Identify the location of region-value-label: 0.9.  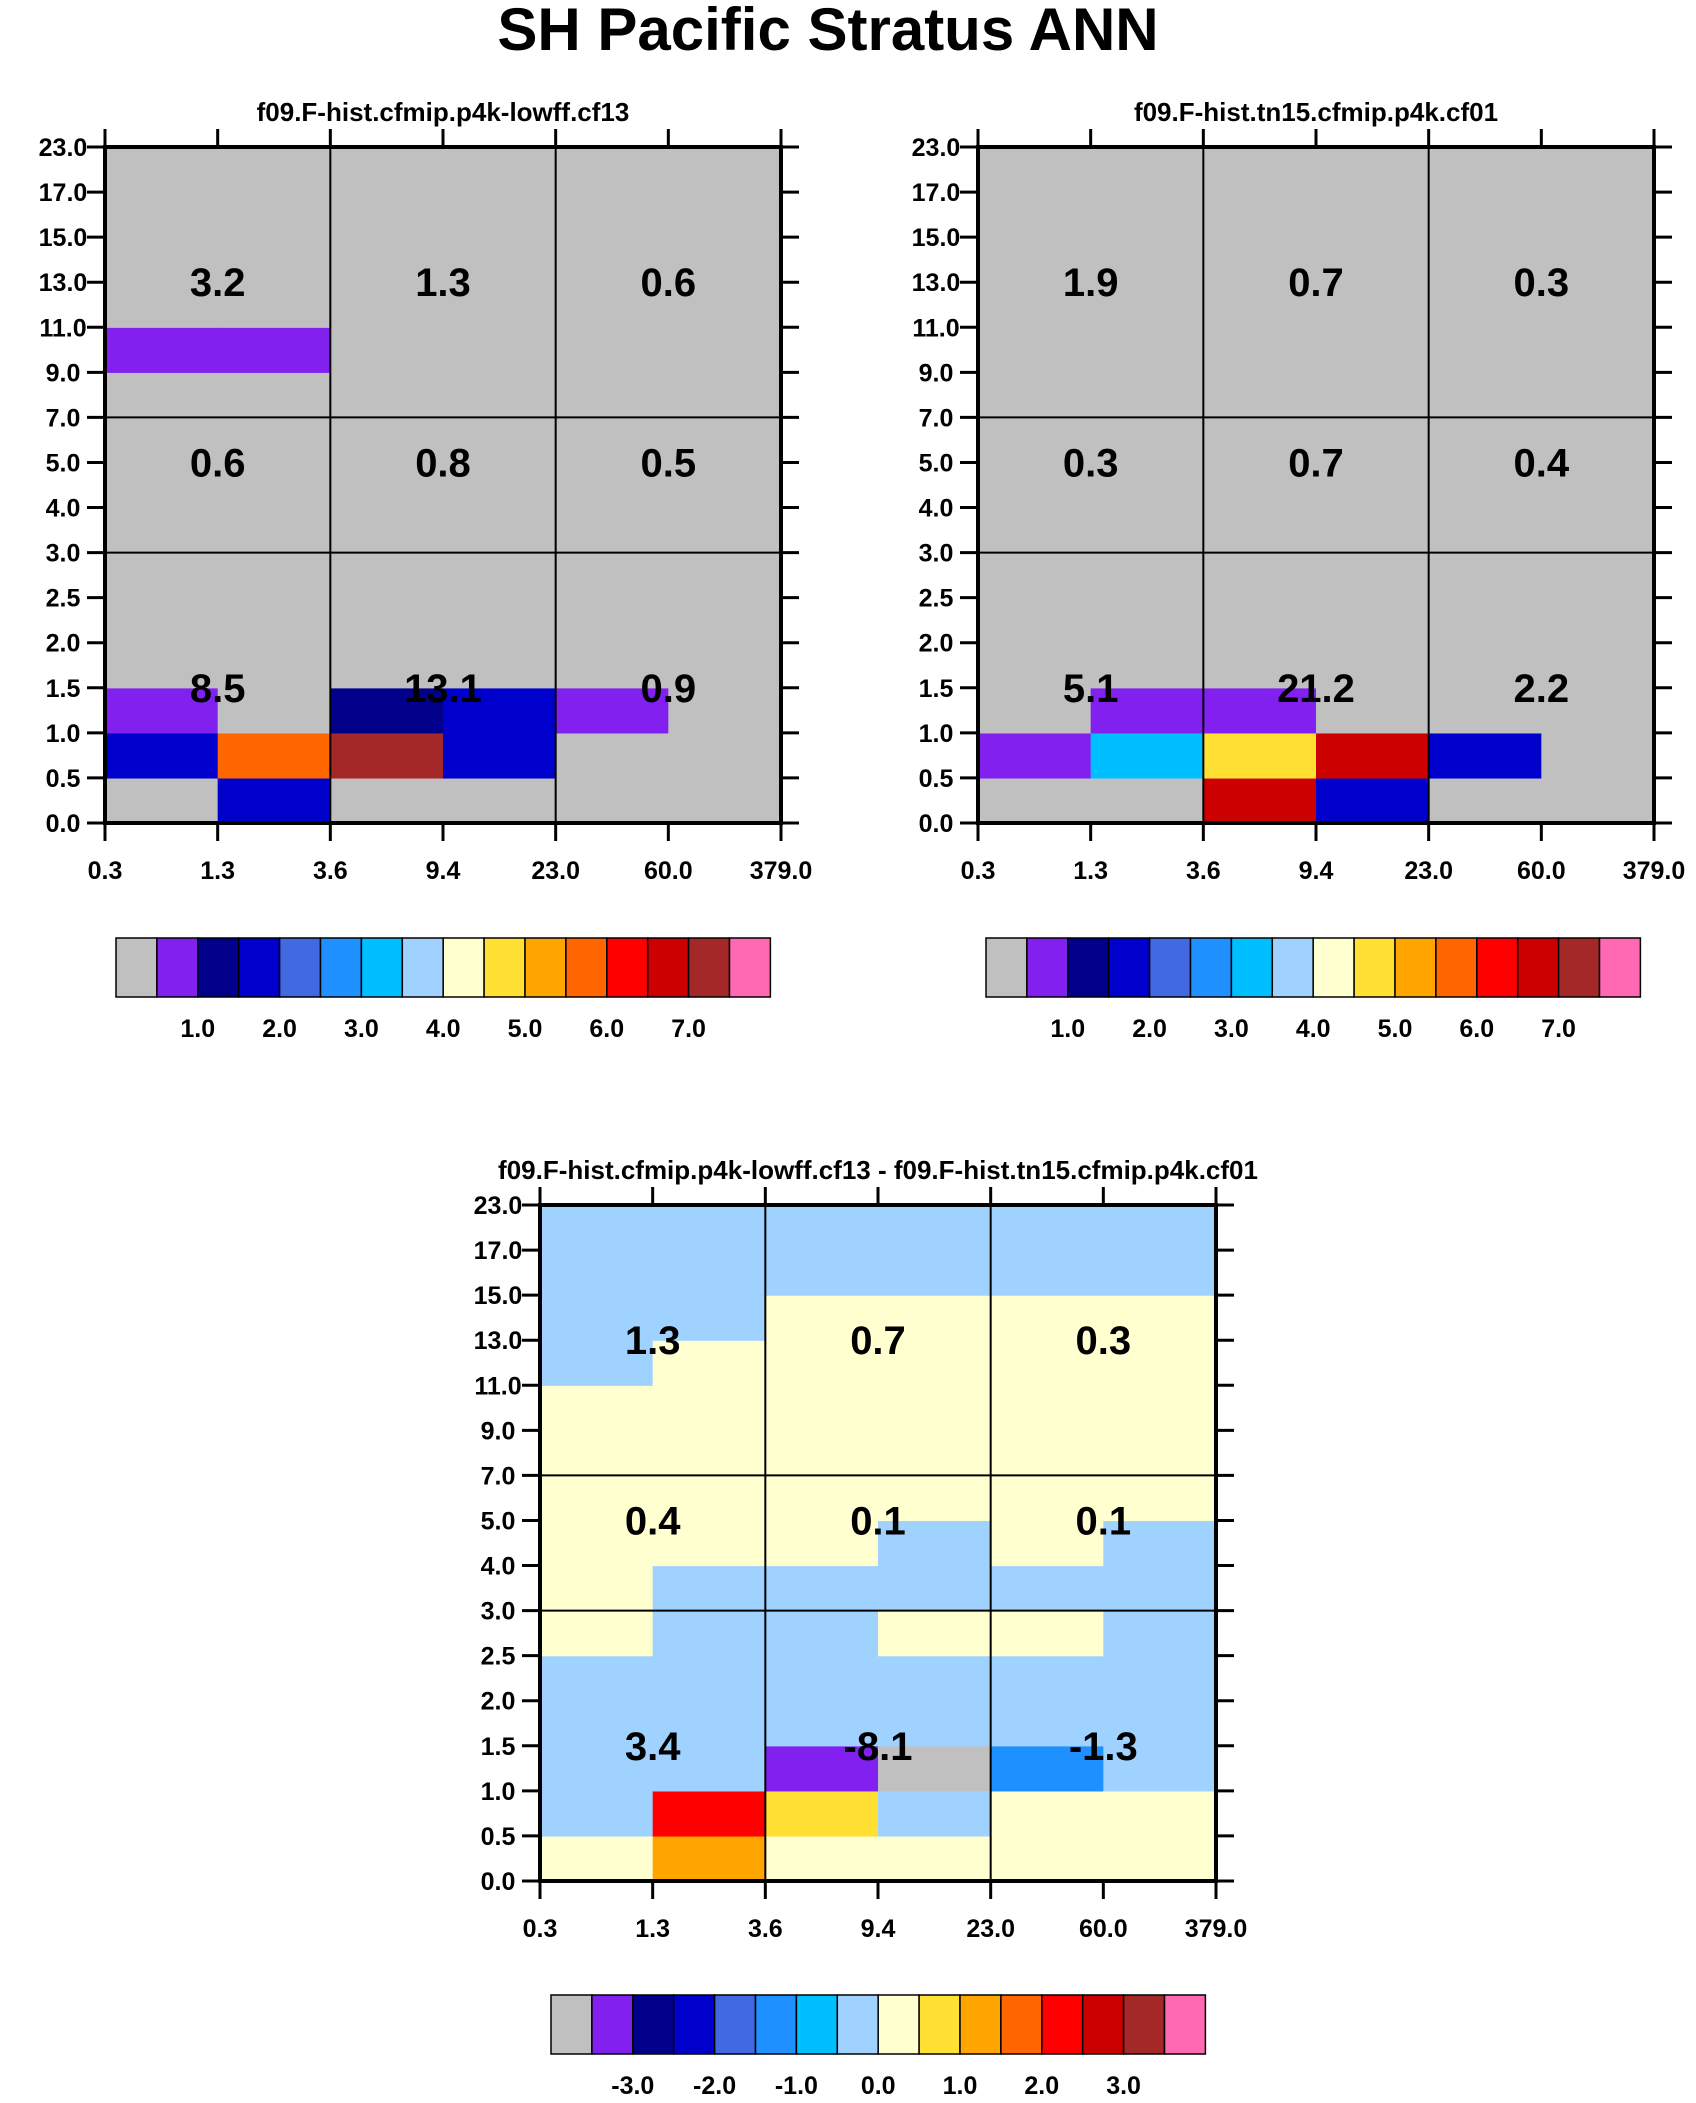
(669, 689).